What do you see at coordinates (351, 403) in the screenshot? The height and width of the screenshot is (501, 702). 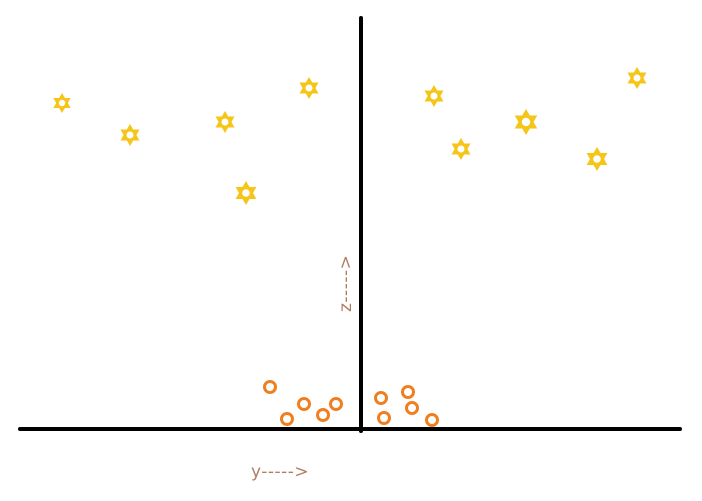 I see `circle-markers` at bounding box center [351, 403].